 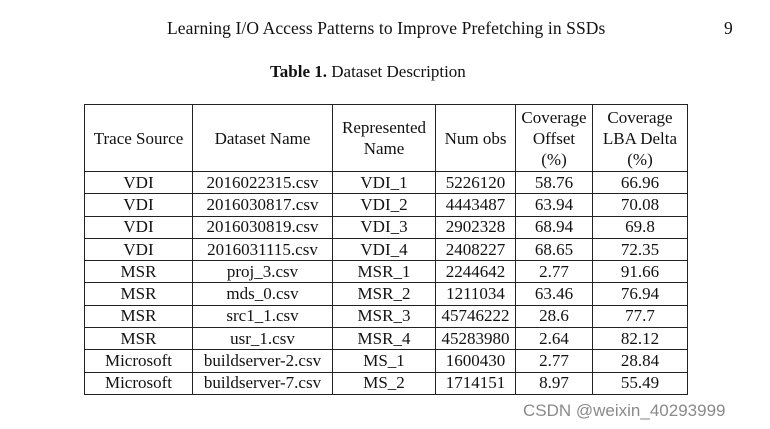 I want to click on table-cell: VDI_3, so click(x=384, y=227).